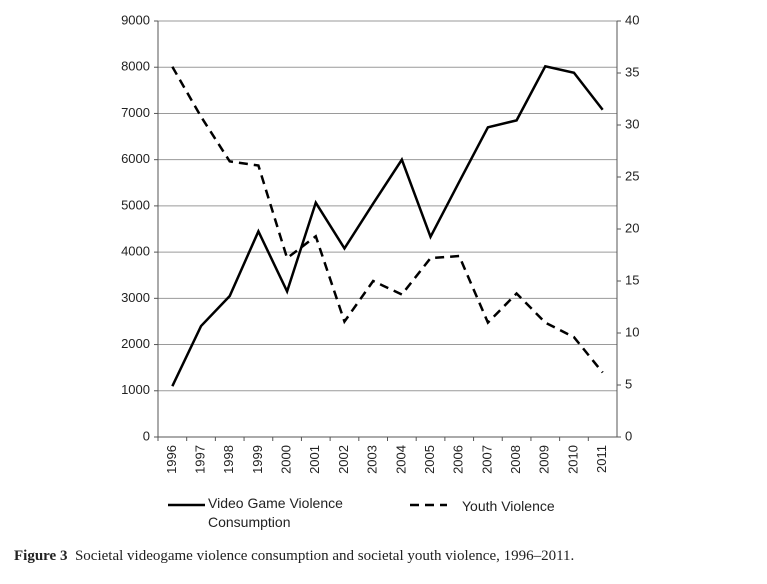 The image size is (767, 584). Describe the element at coordinates (632, 279) in the screenshot. I see `y2-tick-label: 15` at that location.